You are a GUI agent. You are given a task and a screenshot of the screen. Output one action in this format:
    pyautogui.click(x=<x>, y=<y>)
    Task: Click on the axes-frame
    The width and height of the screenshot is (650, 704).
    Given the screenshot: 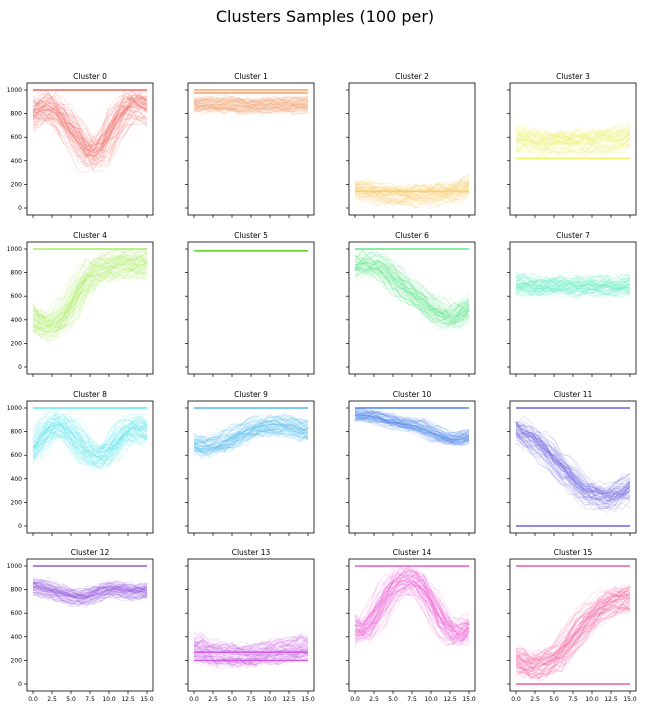 What is the action you would take?
    pyautogui.click(x=251, y=625)
    